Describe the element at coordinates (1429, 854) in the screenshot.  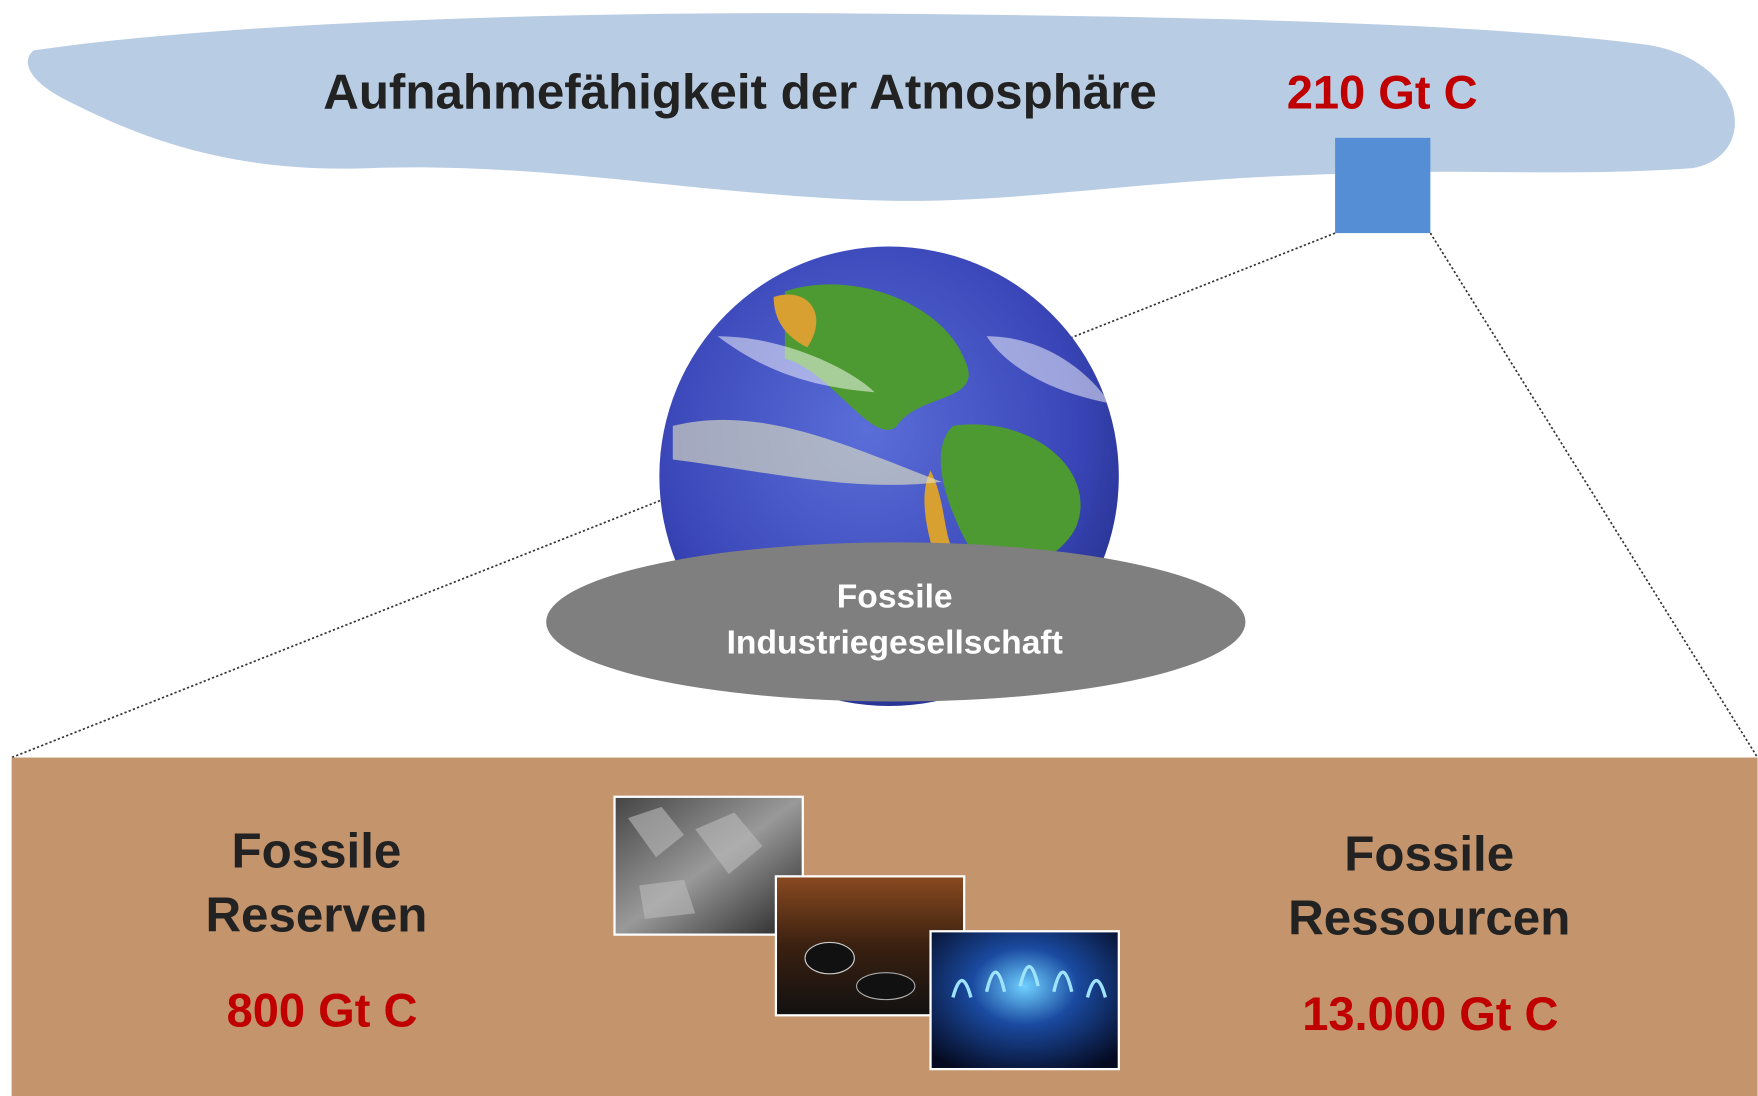
I see `resources-label: Fossile` at that location.